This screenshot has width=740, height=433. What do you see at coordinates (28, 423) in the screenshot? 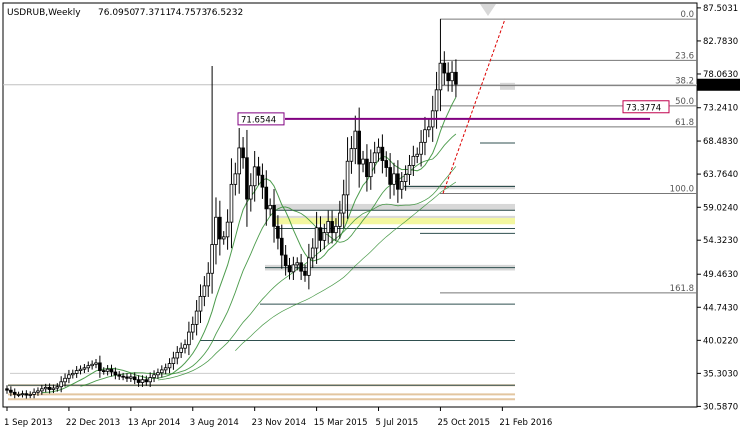
I see `x-tick-label: 1 Sep 2013` at bounding box center [28, 423].